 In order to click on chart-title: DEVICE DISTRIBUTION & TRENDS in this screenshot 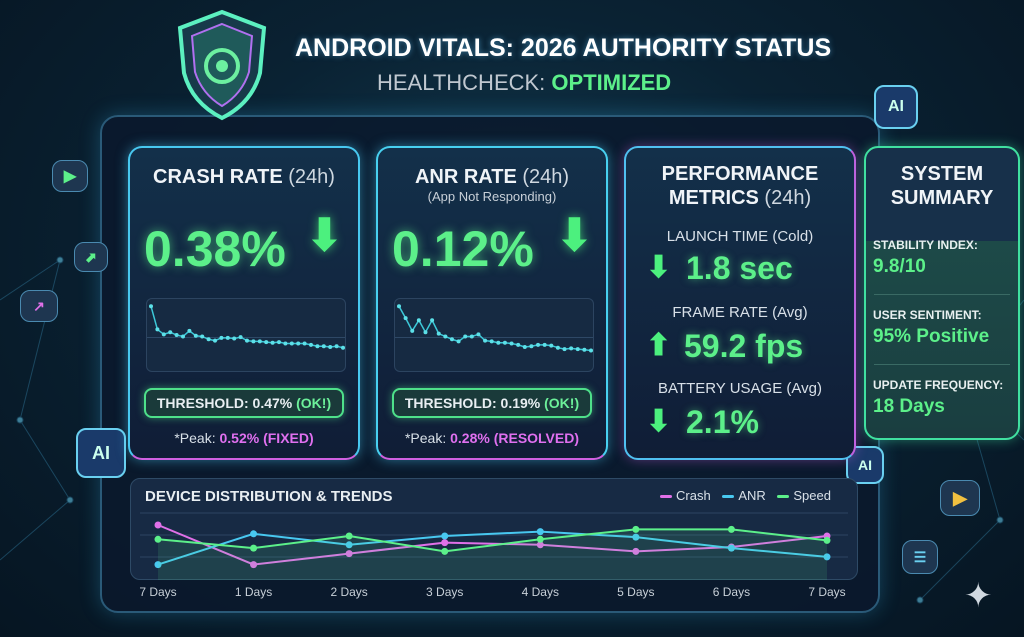, I will do `click(269, 496)`.